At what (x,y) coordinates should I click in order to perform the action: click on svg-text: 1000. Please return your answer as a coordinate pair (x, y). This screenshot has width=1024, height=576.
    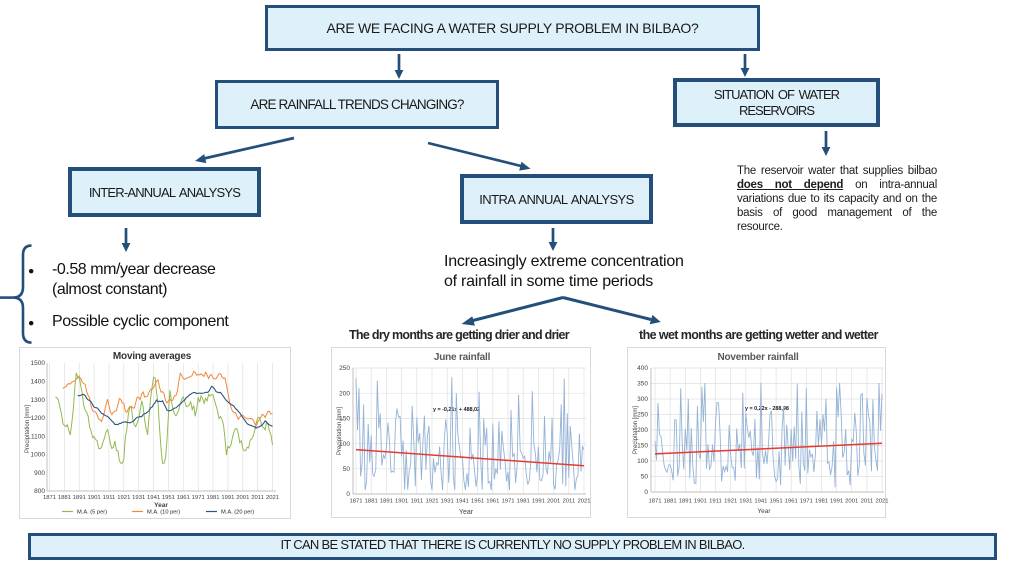
    Looking at the image, I should click on (38, 455).